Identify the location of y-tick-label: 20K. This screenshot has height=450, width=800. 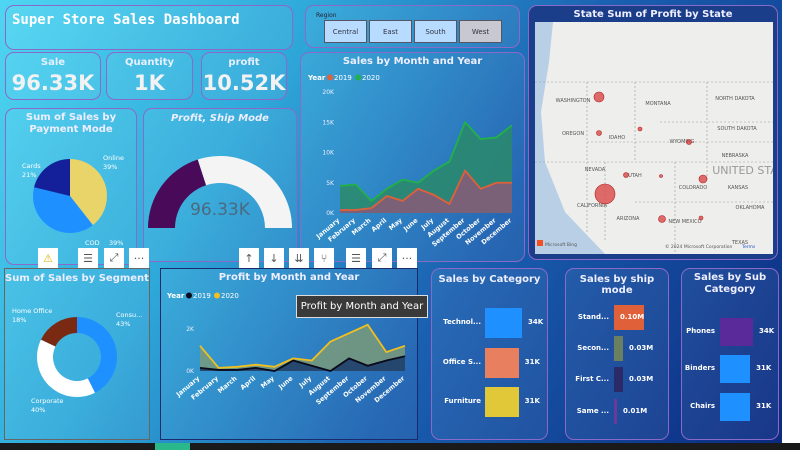
(328, 92).